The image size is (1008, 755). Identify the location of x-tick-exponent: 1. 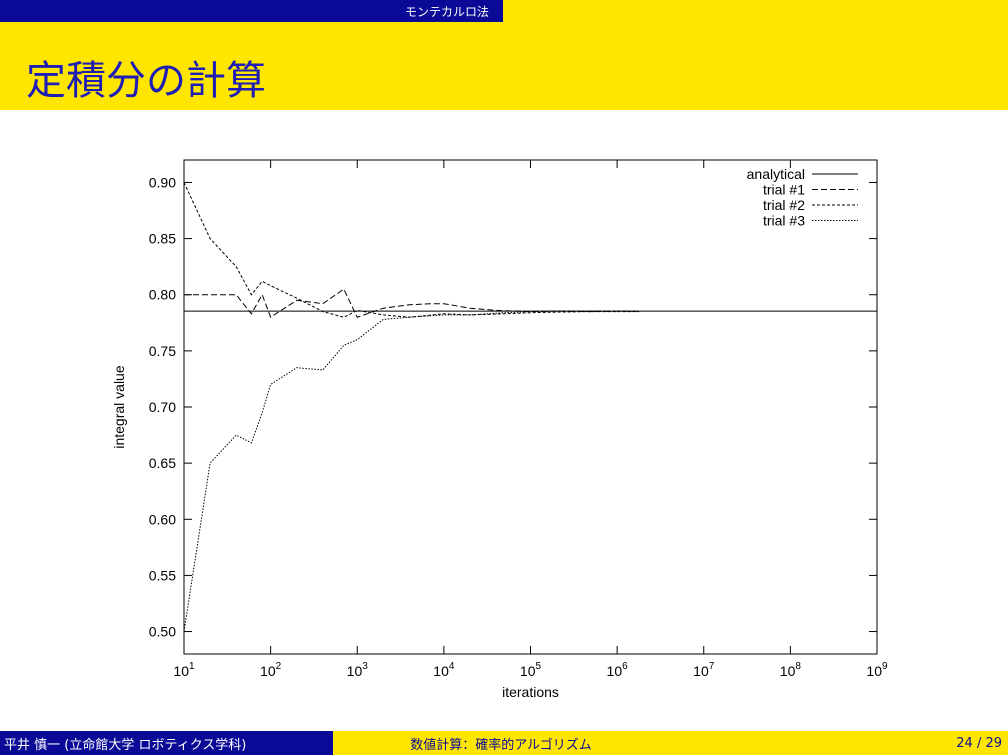
(192, 666).